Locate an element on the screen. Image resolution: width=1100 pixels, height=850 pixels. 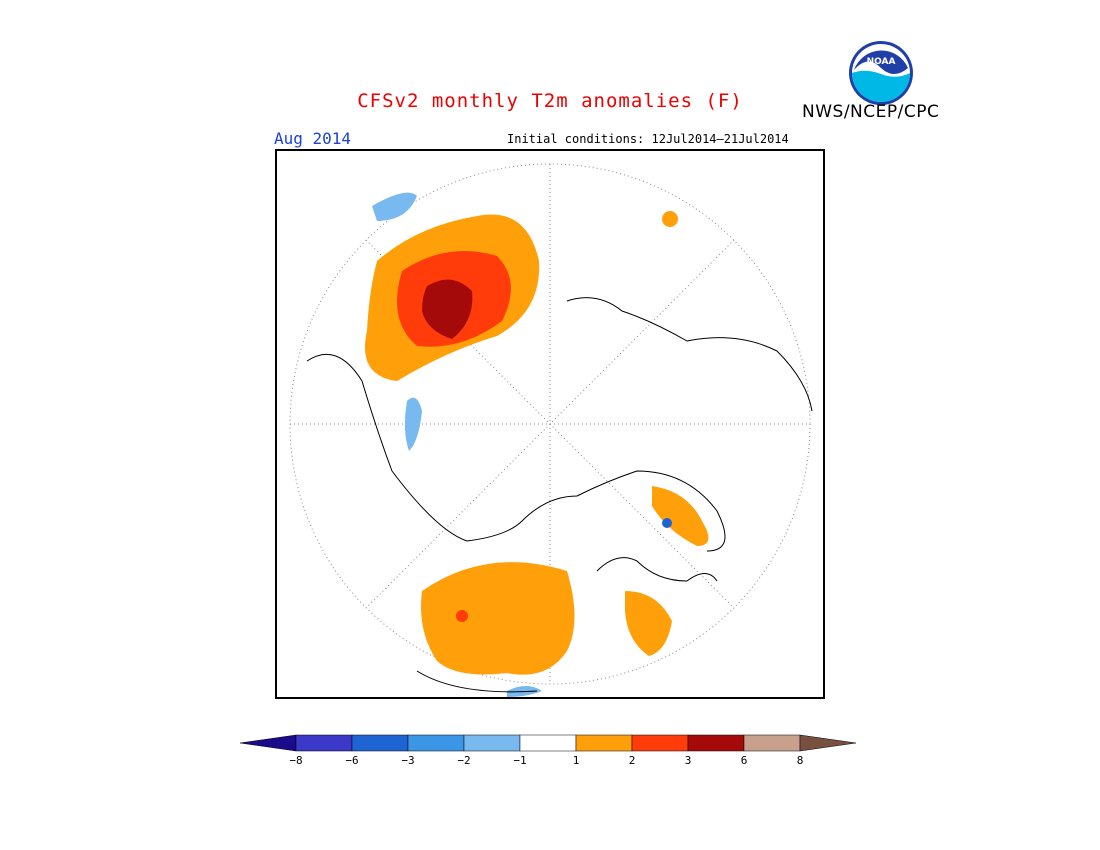
greenland-warm-anomaly is located at coordinates (680, 516).